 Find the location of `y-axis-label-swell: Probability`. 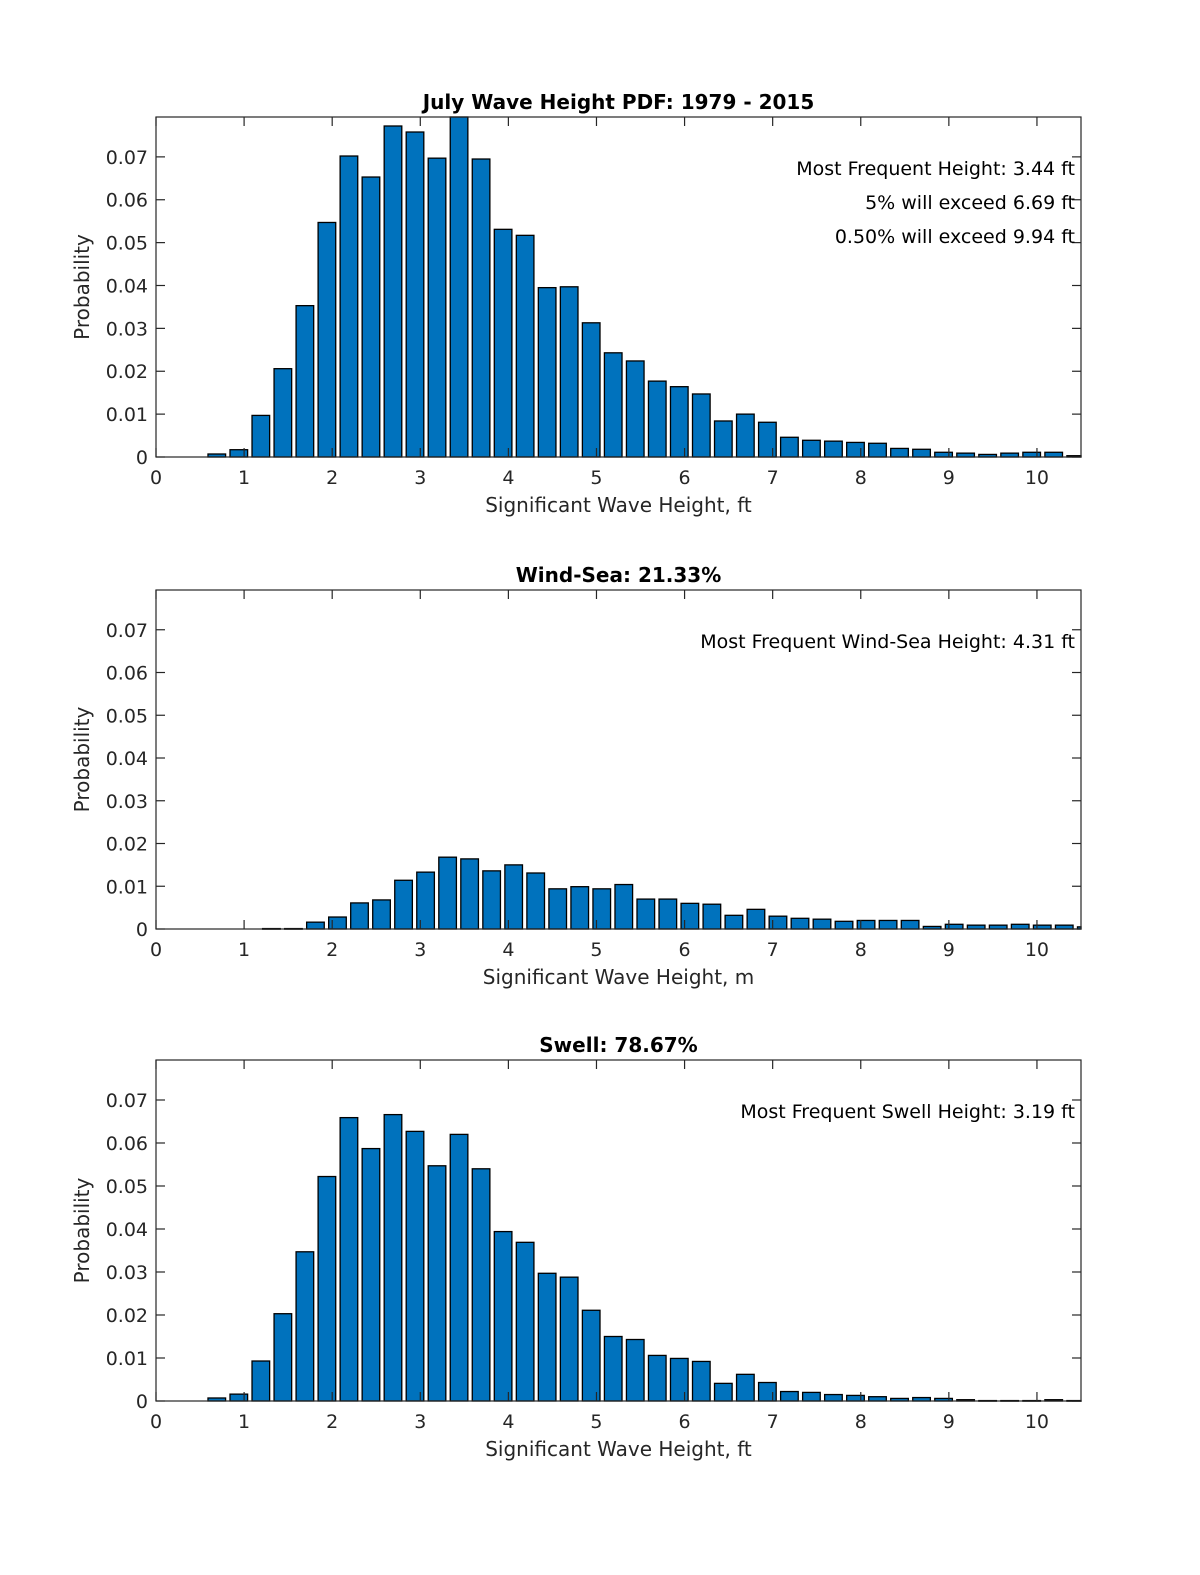

y-axis-label-swell: Probability is located at coordinates (82, 1230).